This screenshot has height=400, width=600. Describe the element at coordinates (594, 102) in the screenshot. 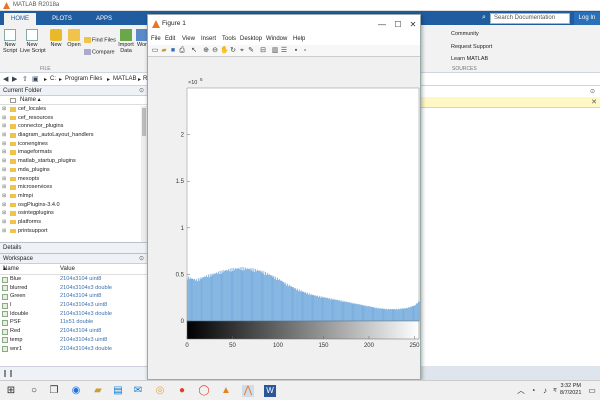

I see `close-icon: ✕` at that location.